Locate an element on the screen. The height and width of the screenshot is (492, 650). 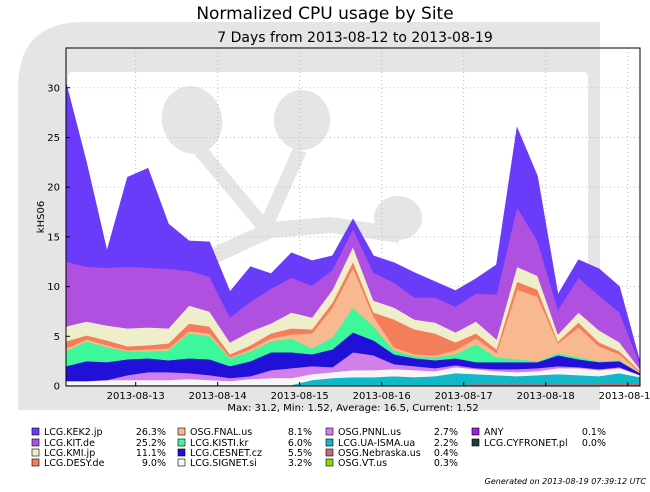
legend-swatch-lcg-kmi-jp is located at coordinates (35, 452).